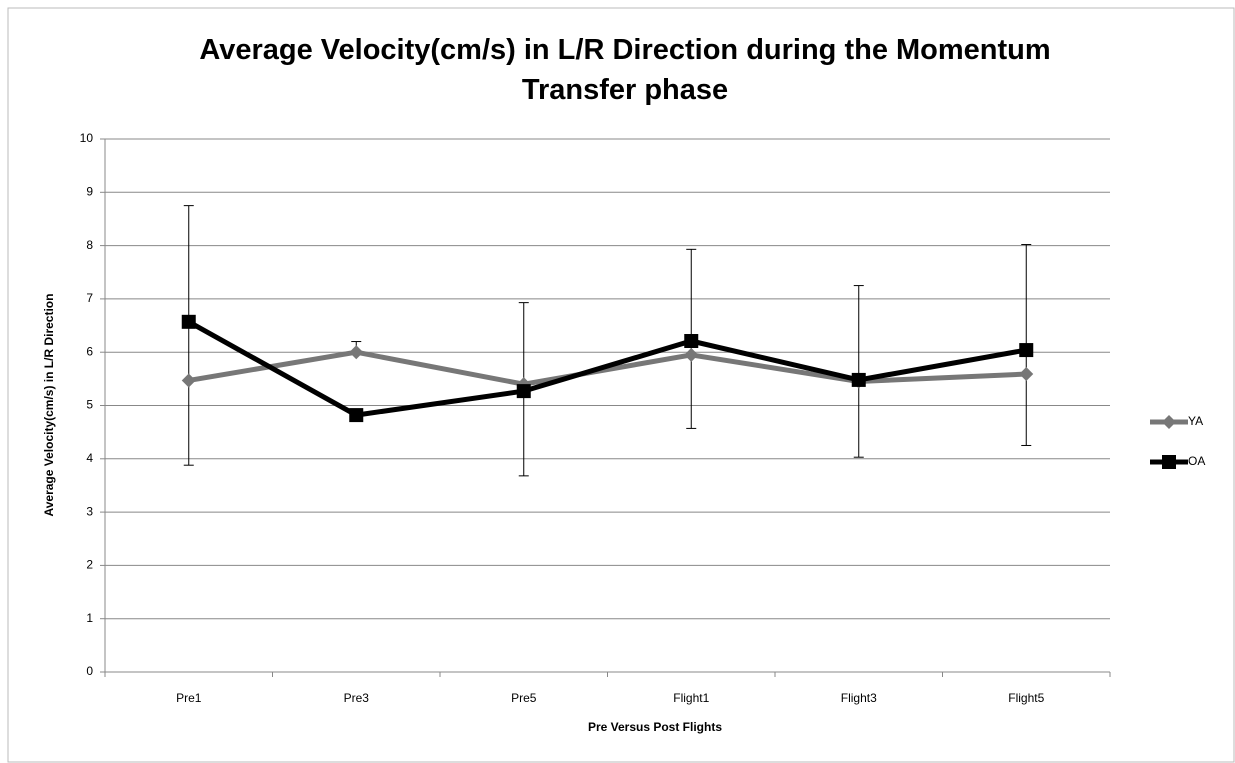  Describe the element at coordinates (1196, 461) in the screenshot. I see `legend-label: OA` at that location.